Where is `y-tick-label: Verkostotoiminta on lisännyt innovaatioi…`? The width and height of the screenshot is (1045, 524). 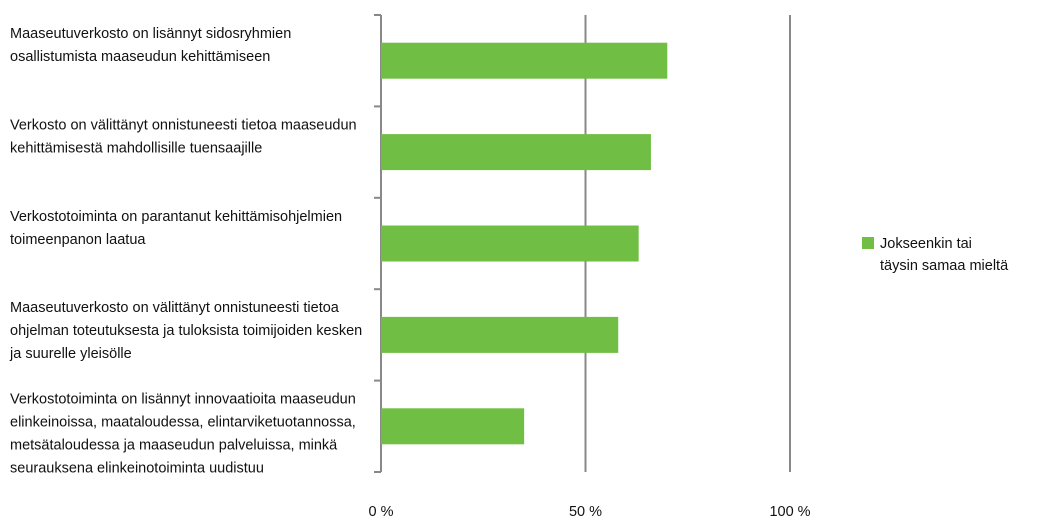 y-tick-label: Verkostotoiminta on lisännyt innovaatioi… is located at coordinates (183, 433).